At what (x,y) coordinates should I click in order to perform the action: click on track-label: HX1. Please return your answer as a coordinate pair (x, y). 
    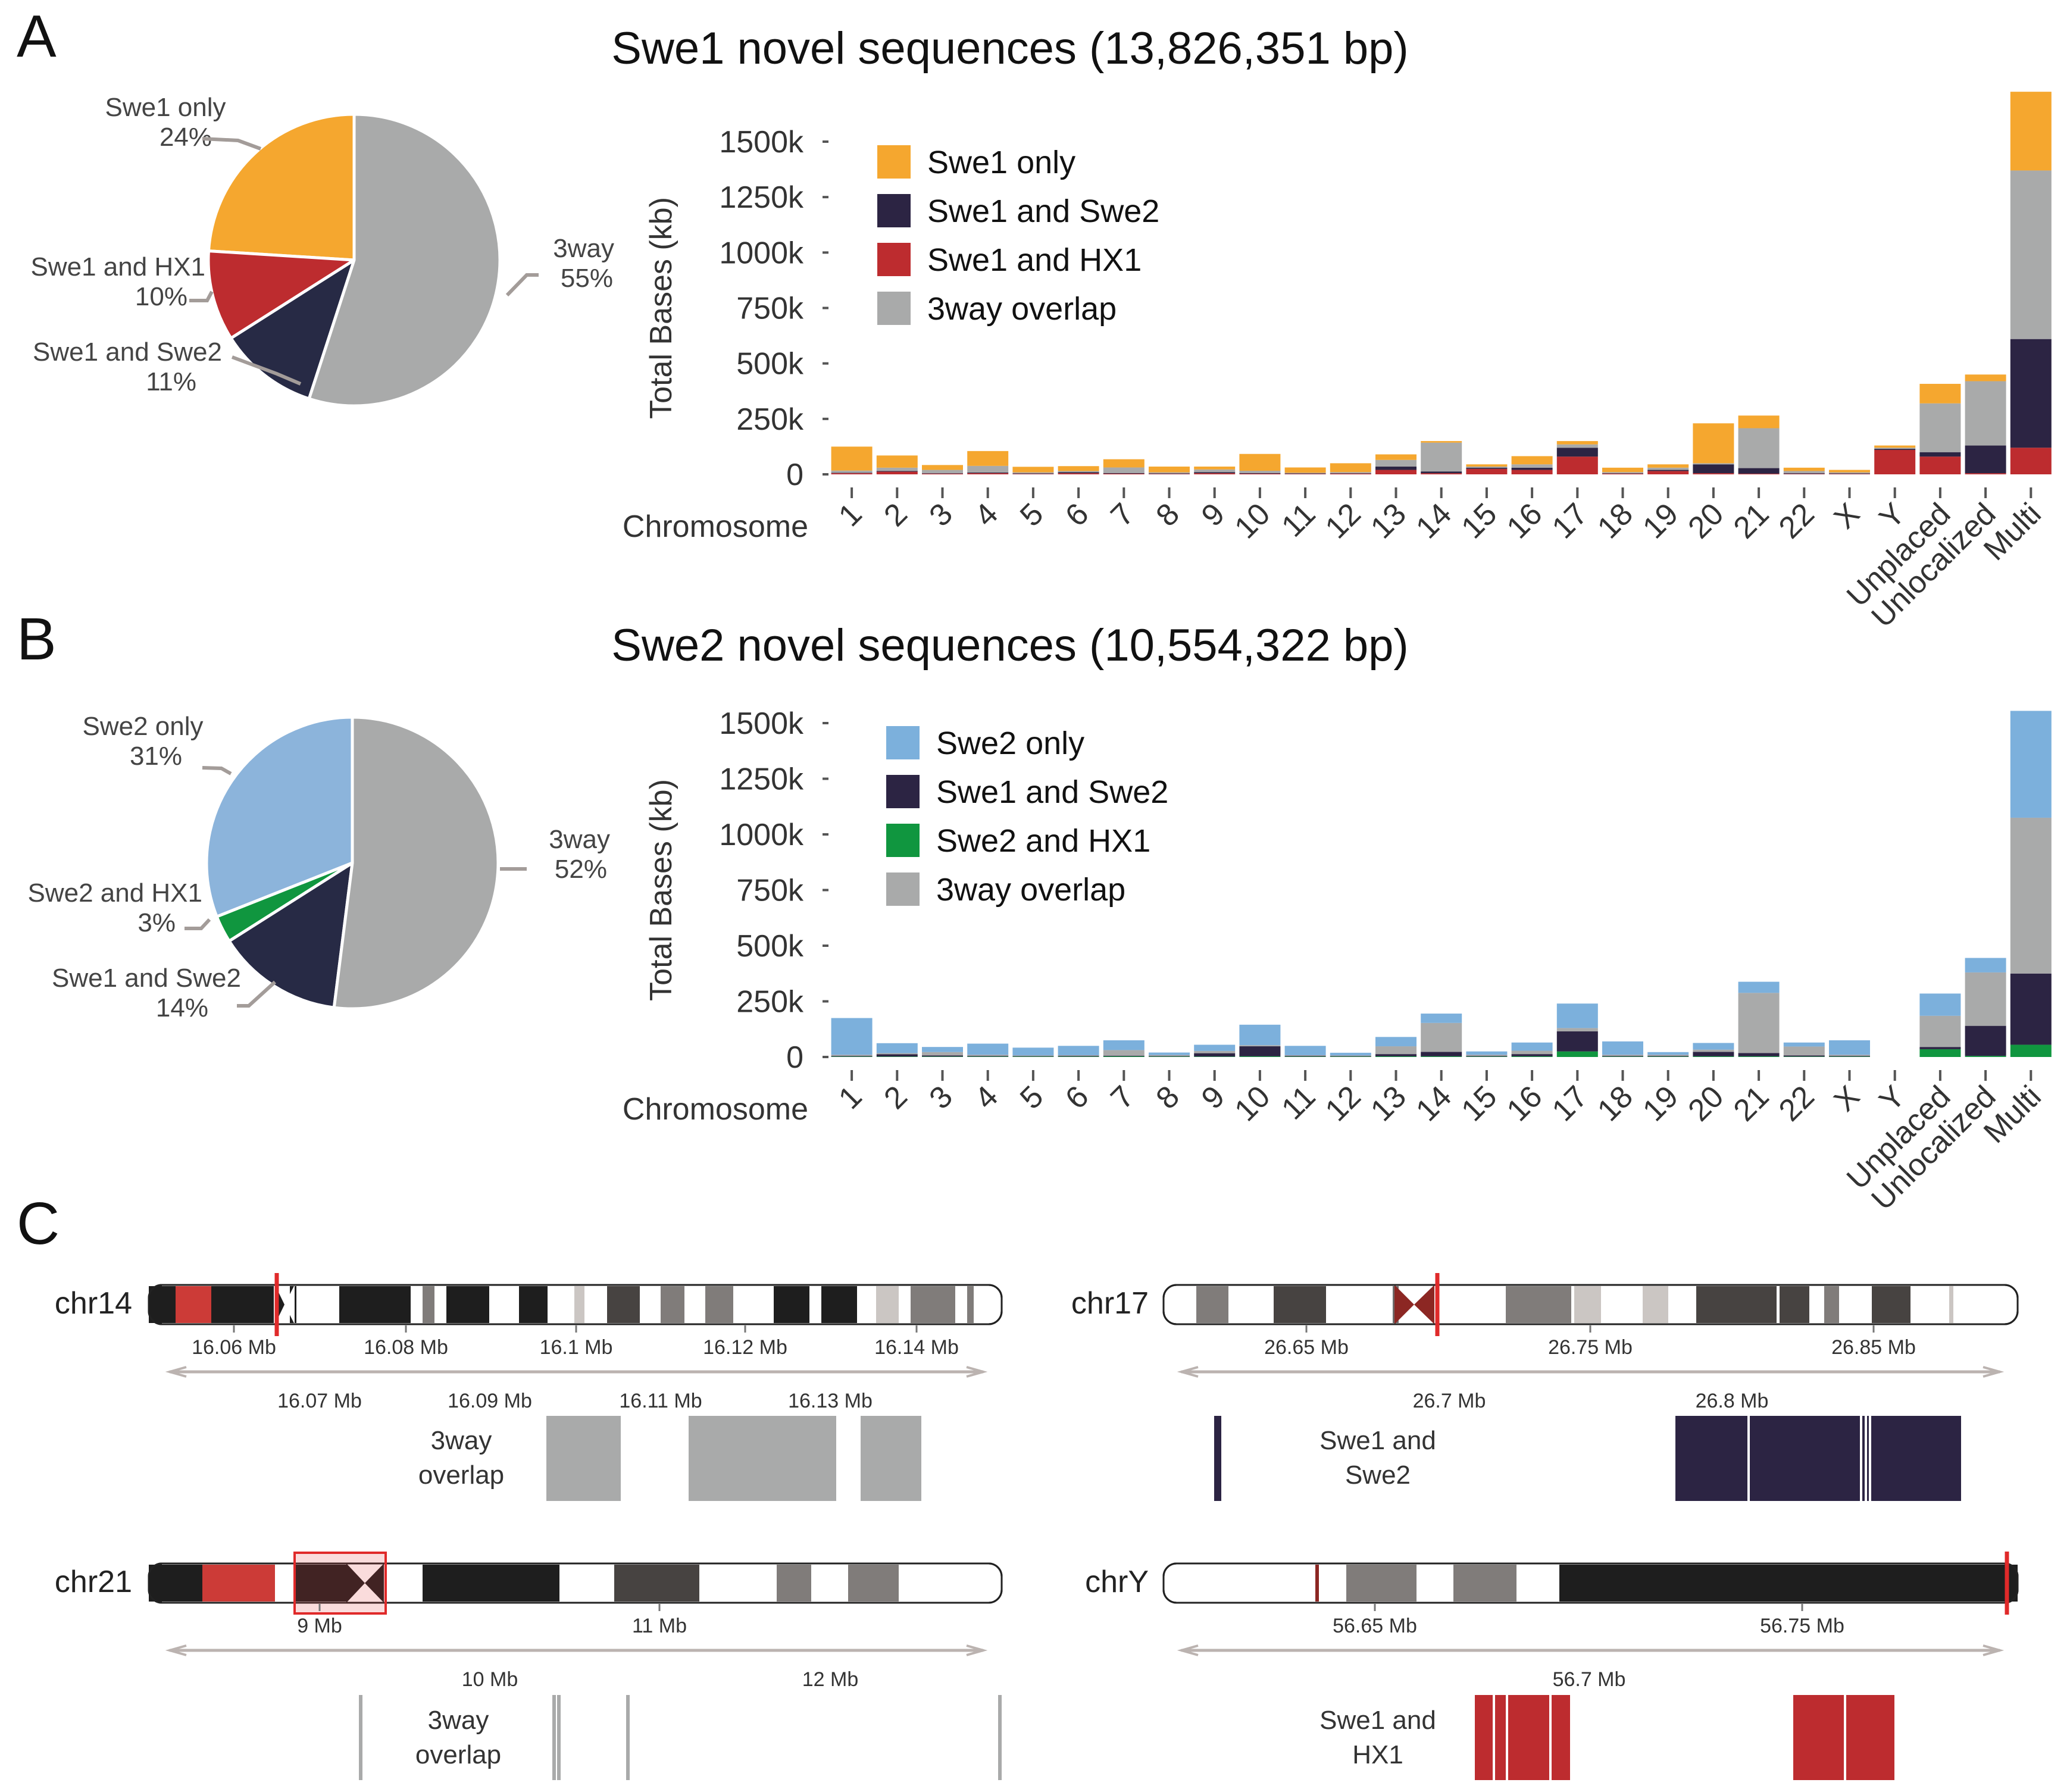
    Looking at the image, I should click on (1377, 1755).